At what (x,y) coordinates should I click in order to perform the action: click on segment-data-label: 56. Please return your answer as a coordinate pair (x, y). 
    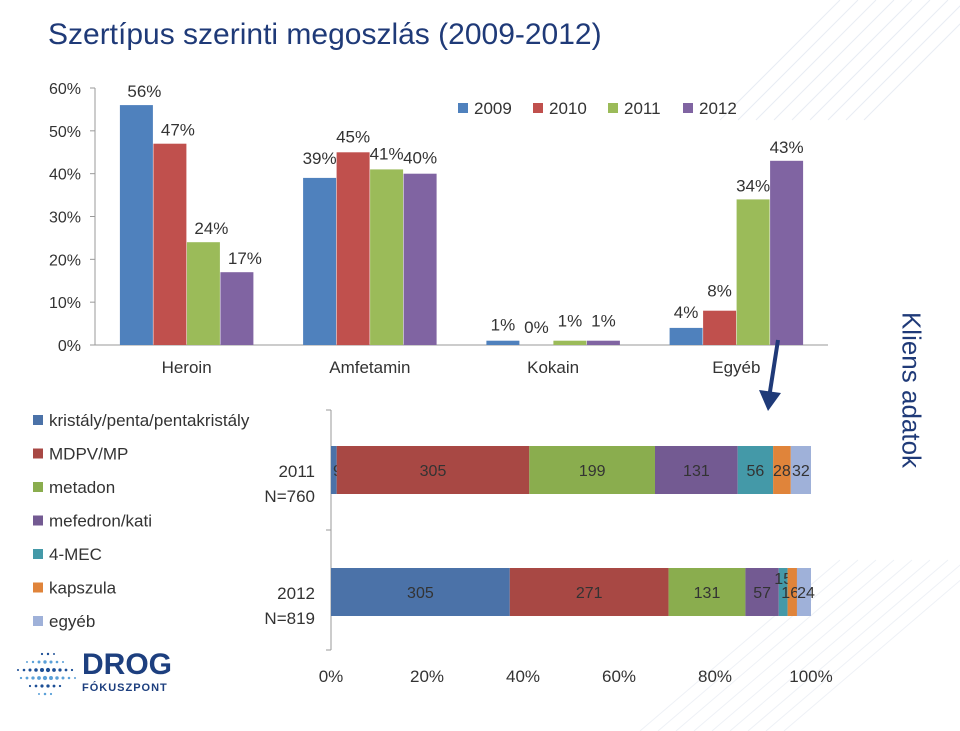
    Looking at the image, I should click on (756, 471).